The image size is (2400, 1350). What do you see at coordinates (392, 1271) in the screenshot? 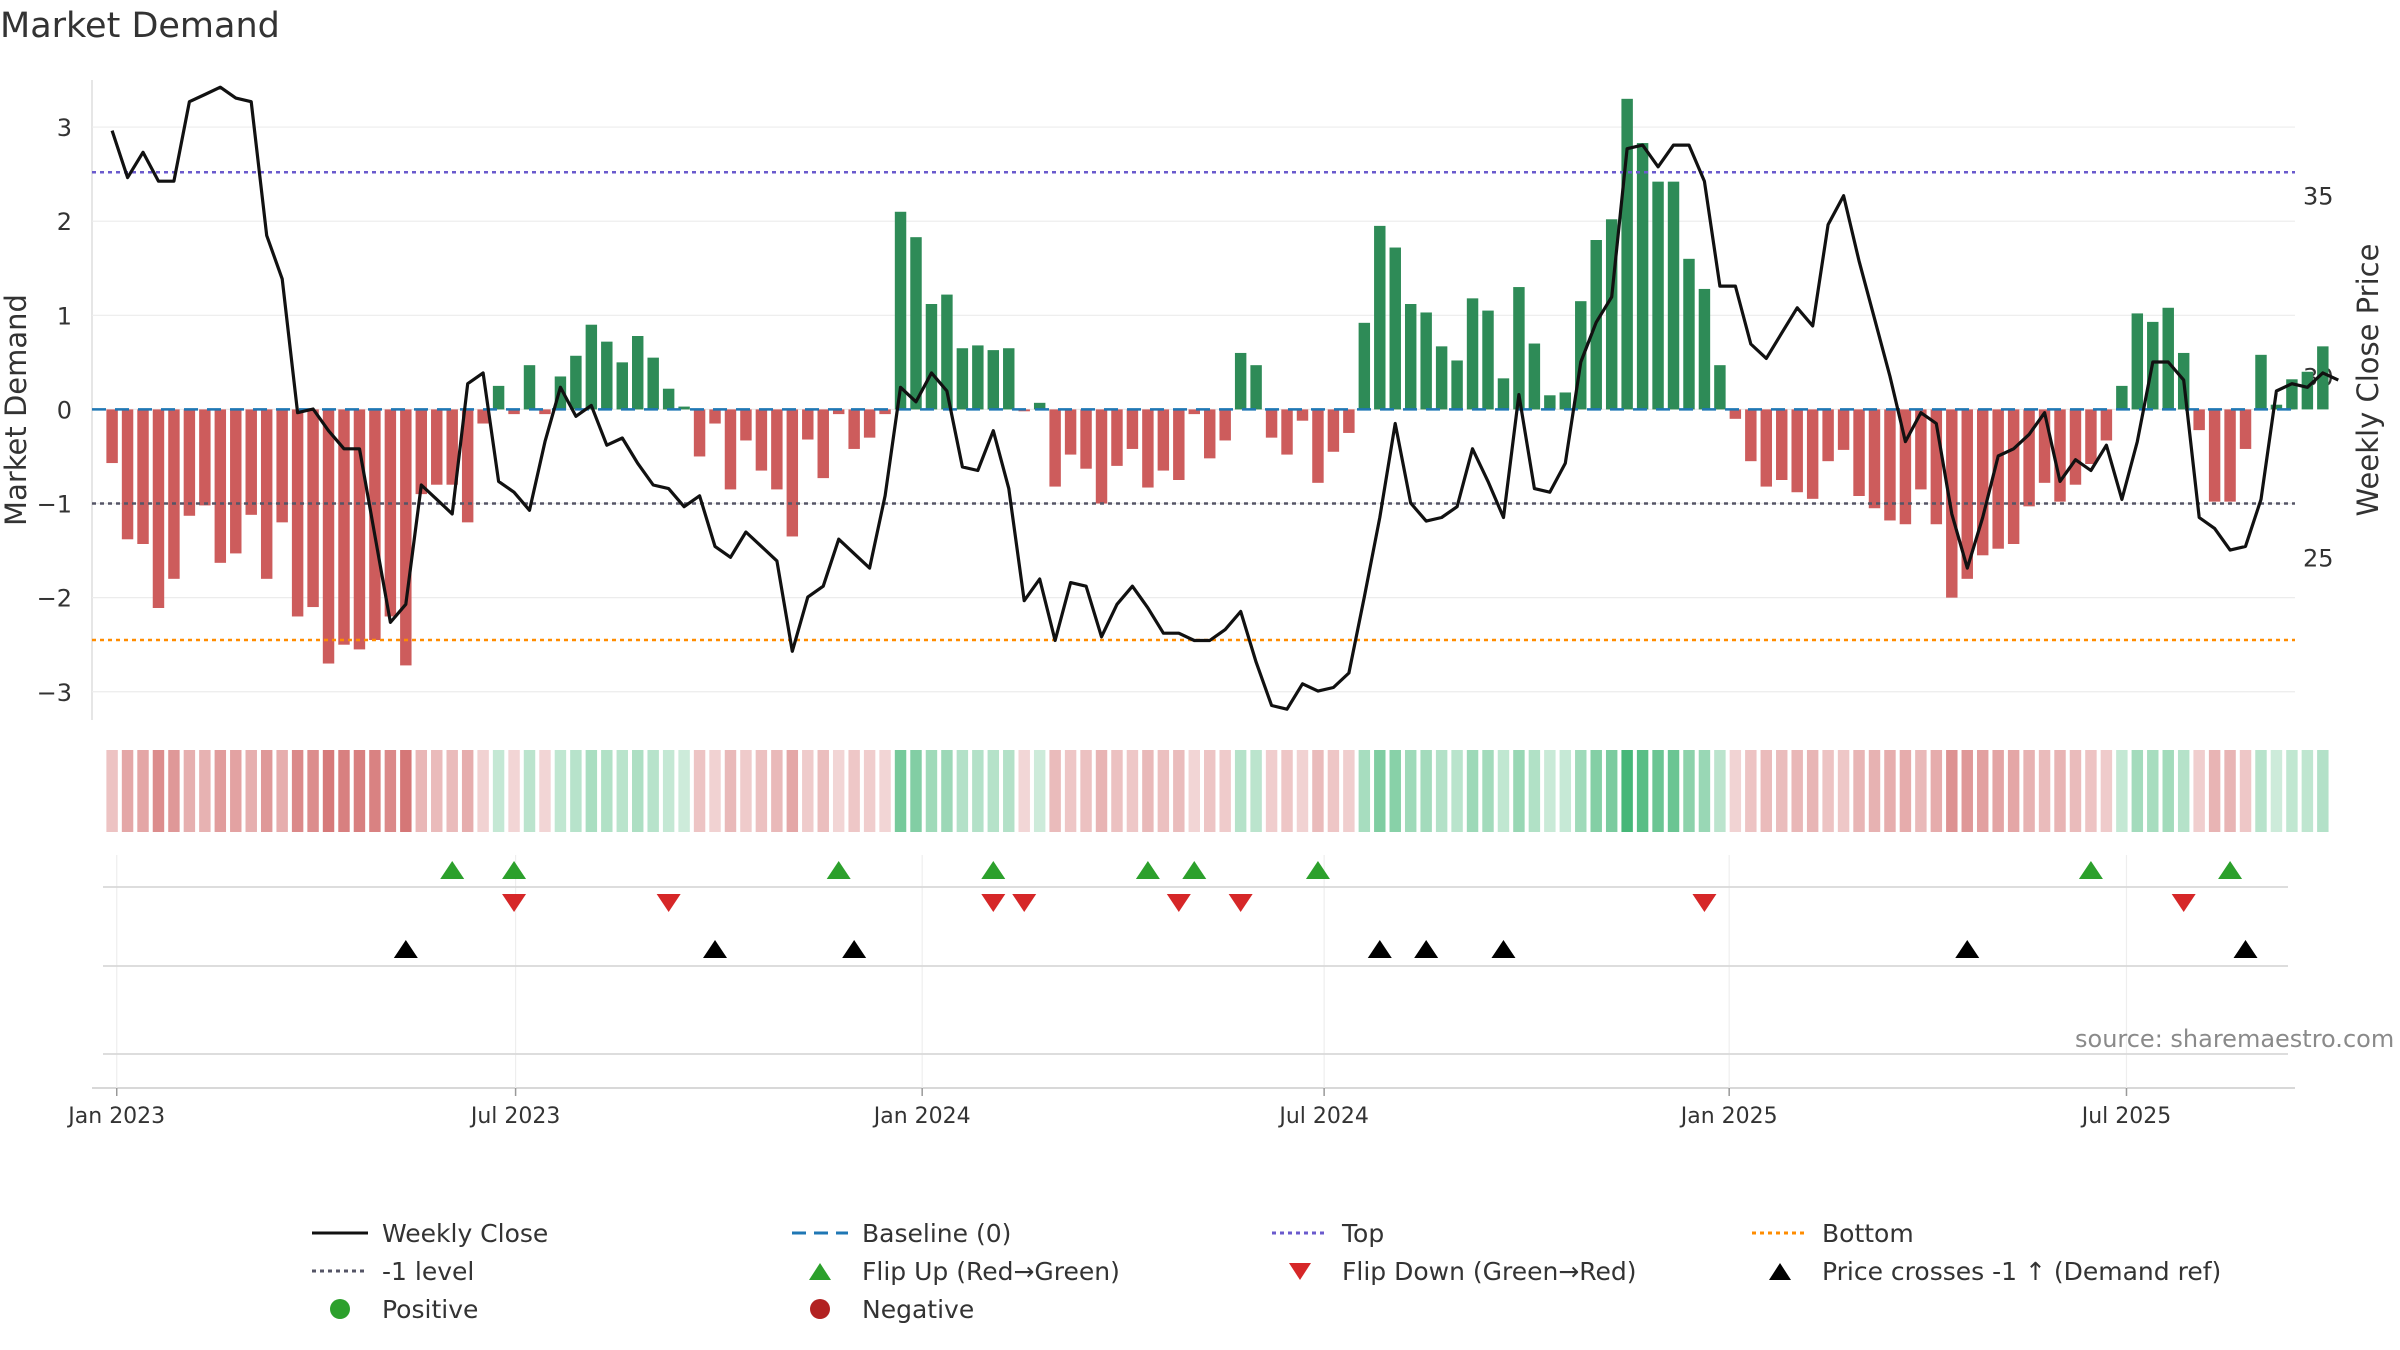
I see `legend-item: -1 level` at bounding box center [392, 1271].